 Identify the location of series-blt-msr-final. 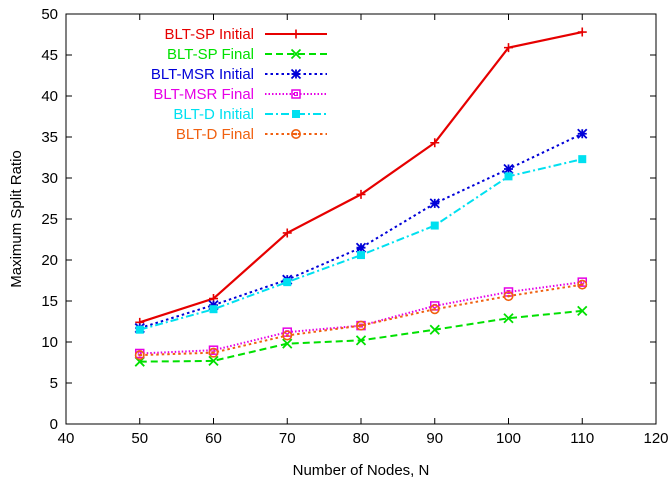
(361, 318).